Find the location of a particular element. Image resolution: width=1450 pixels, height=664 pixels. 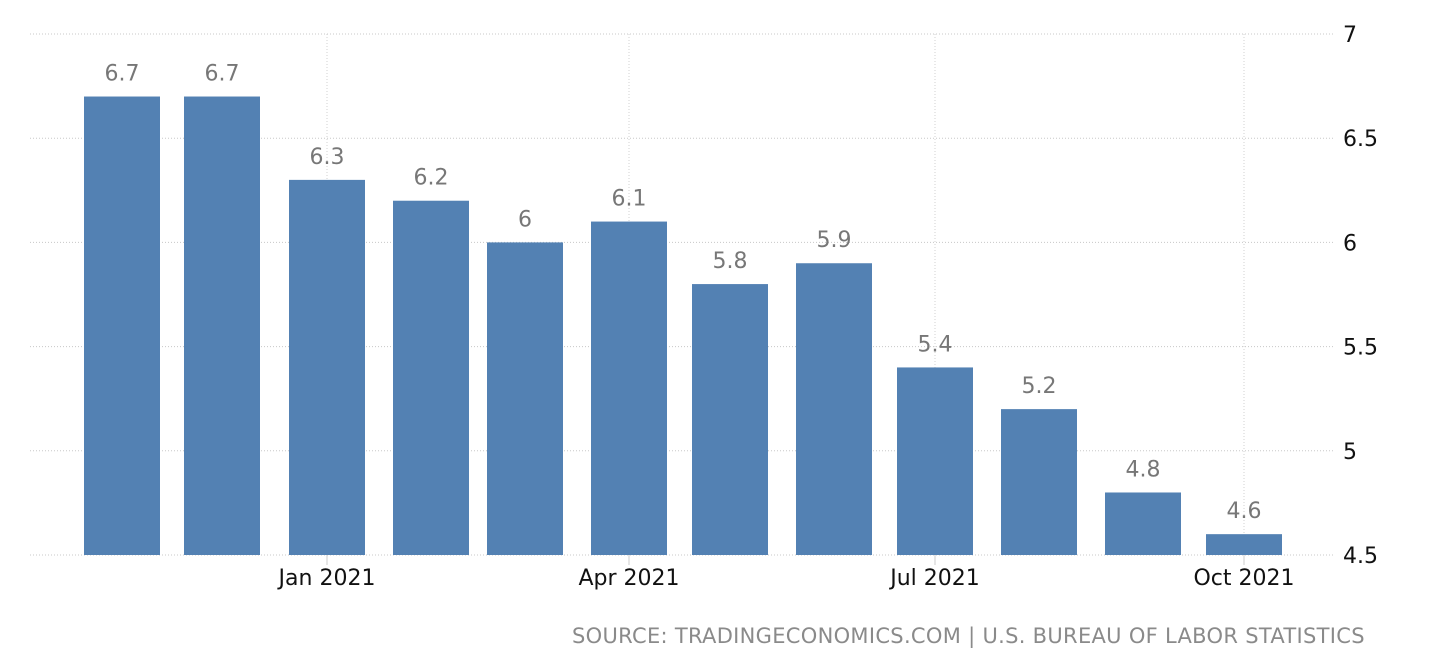

y-tick-label: 6.5 is located at coordinates (1360, 139).